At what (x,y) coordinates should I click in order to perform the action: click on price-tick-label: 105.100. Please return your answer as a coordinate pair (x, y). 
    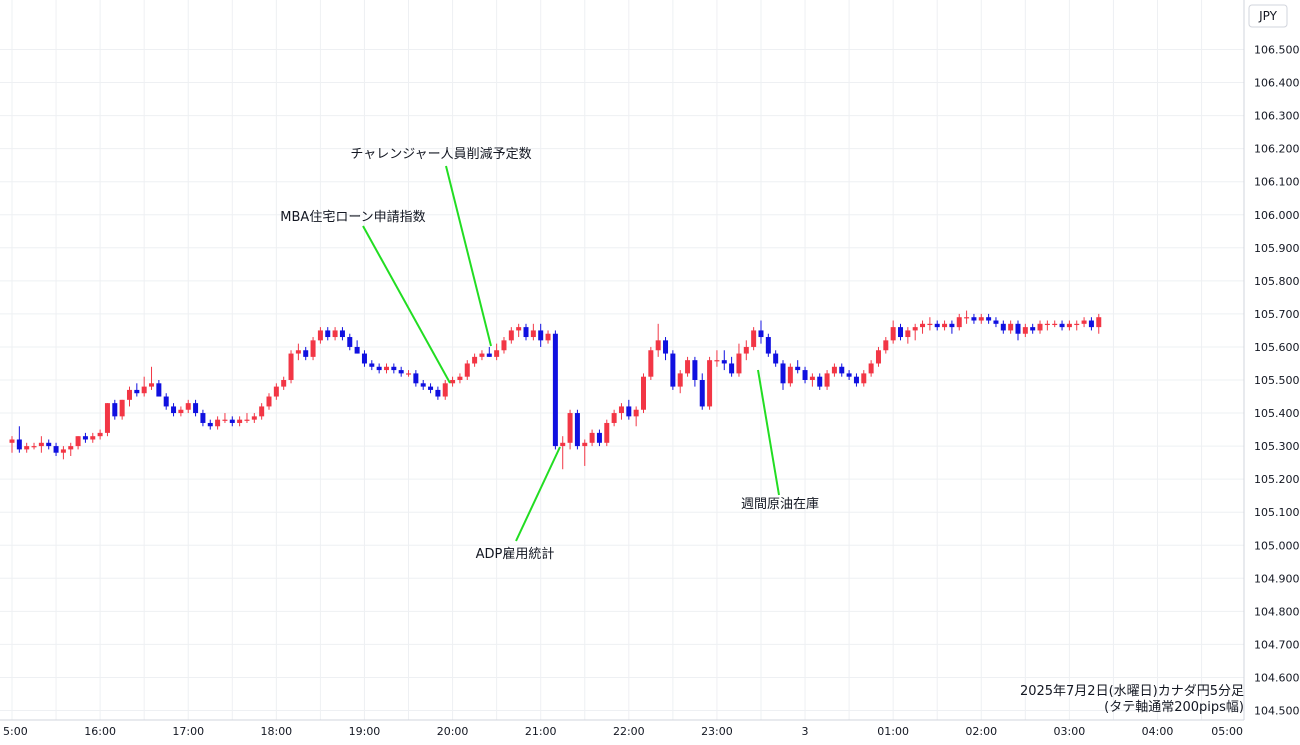
    Looking at the image, I should click on (1277, 512).